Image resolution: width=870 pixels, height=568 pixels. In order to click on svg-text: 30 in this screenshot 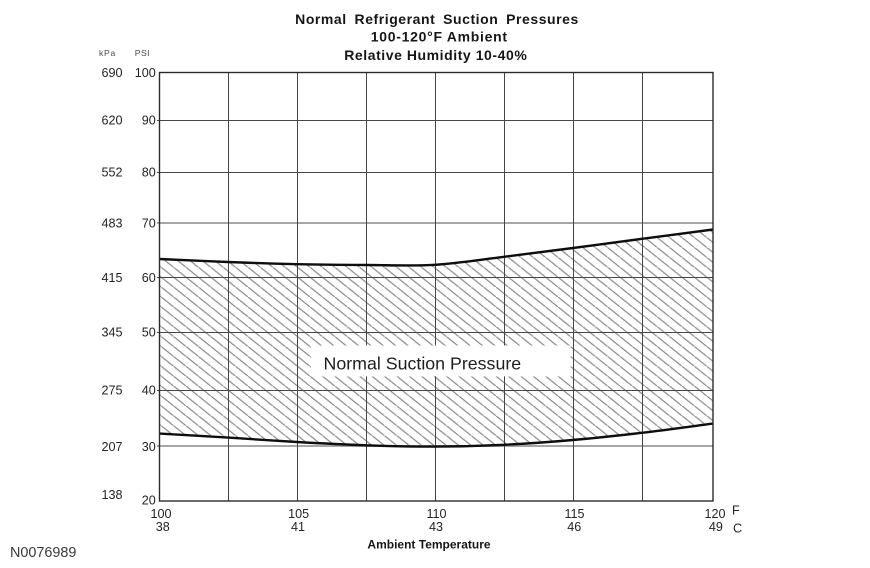, I will do `click(149, 447)`.